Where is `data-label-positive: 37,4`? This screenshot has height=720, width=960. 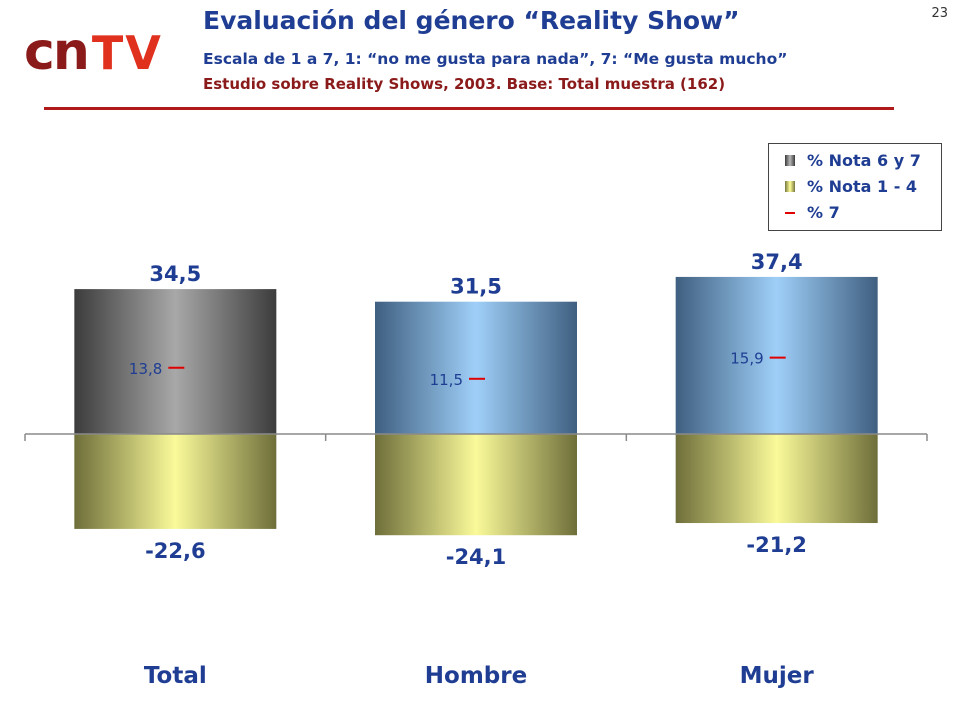 data-label-positive: 37,4 is located at coordinates (777, 262).